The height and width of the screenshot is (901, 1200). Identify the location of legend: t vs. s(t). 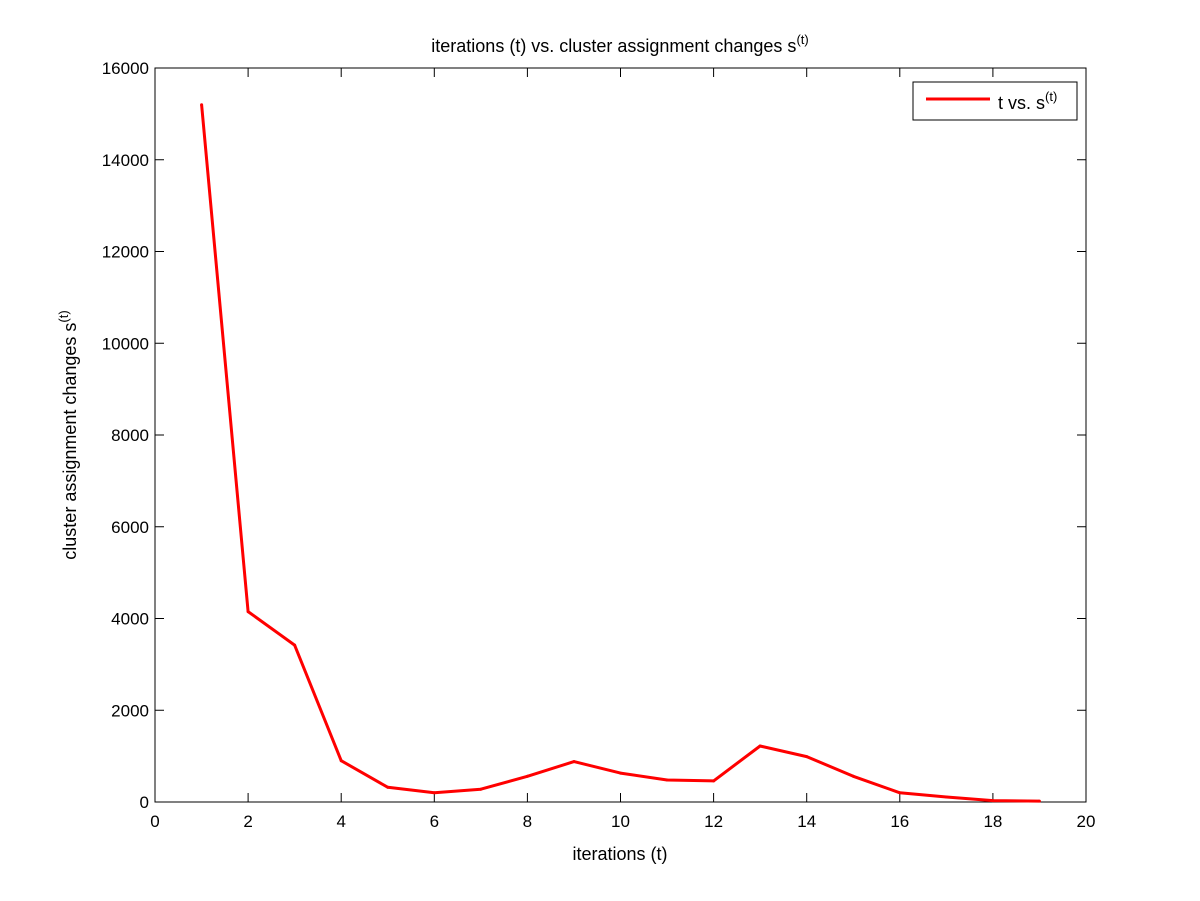
(995, 101).